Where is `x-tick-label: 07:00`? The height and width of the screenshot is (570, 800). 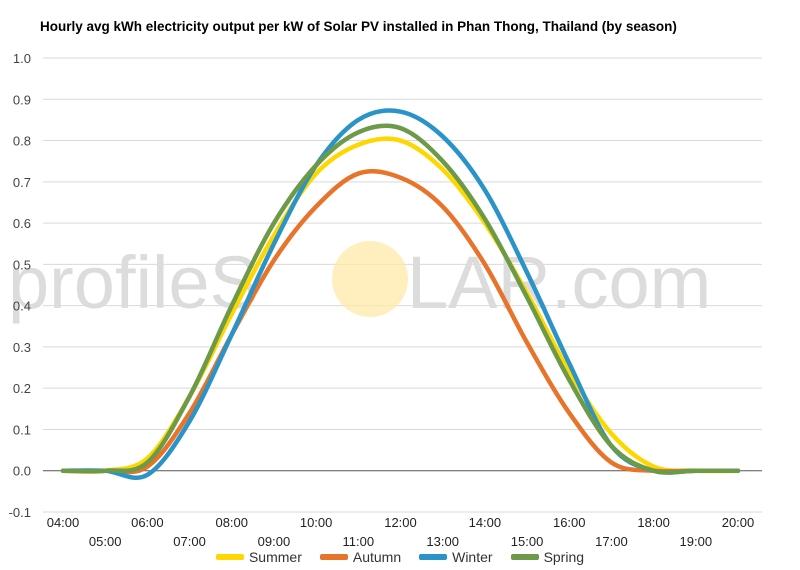 x-tick-label: 07:00 is located at coordinates (189, 541).